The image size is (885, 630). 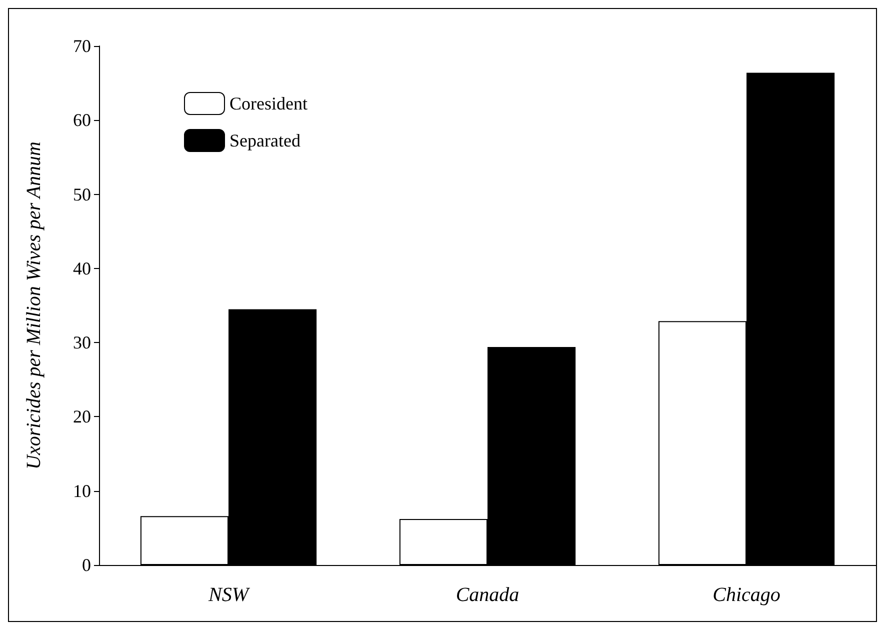 What do you see at coordinates (488, 595) in the screenshot?
I see `x-tick-label: Canada` at bounding box center [488, 595].